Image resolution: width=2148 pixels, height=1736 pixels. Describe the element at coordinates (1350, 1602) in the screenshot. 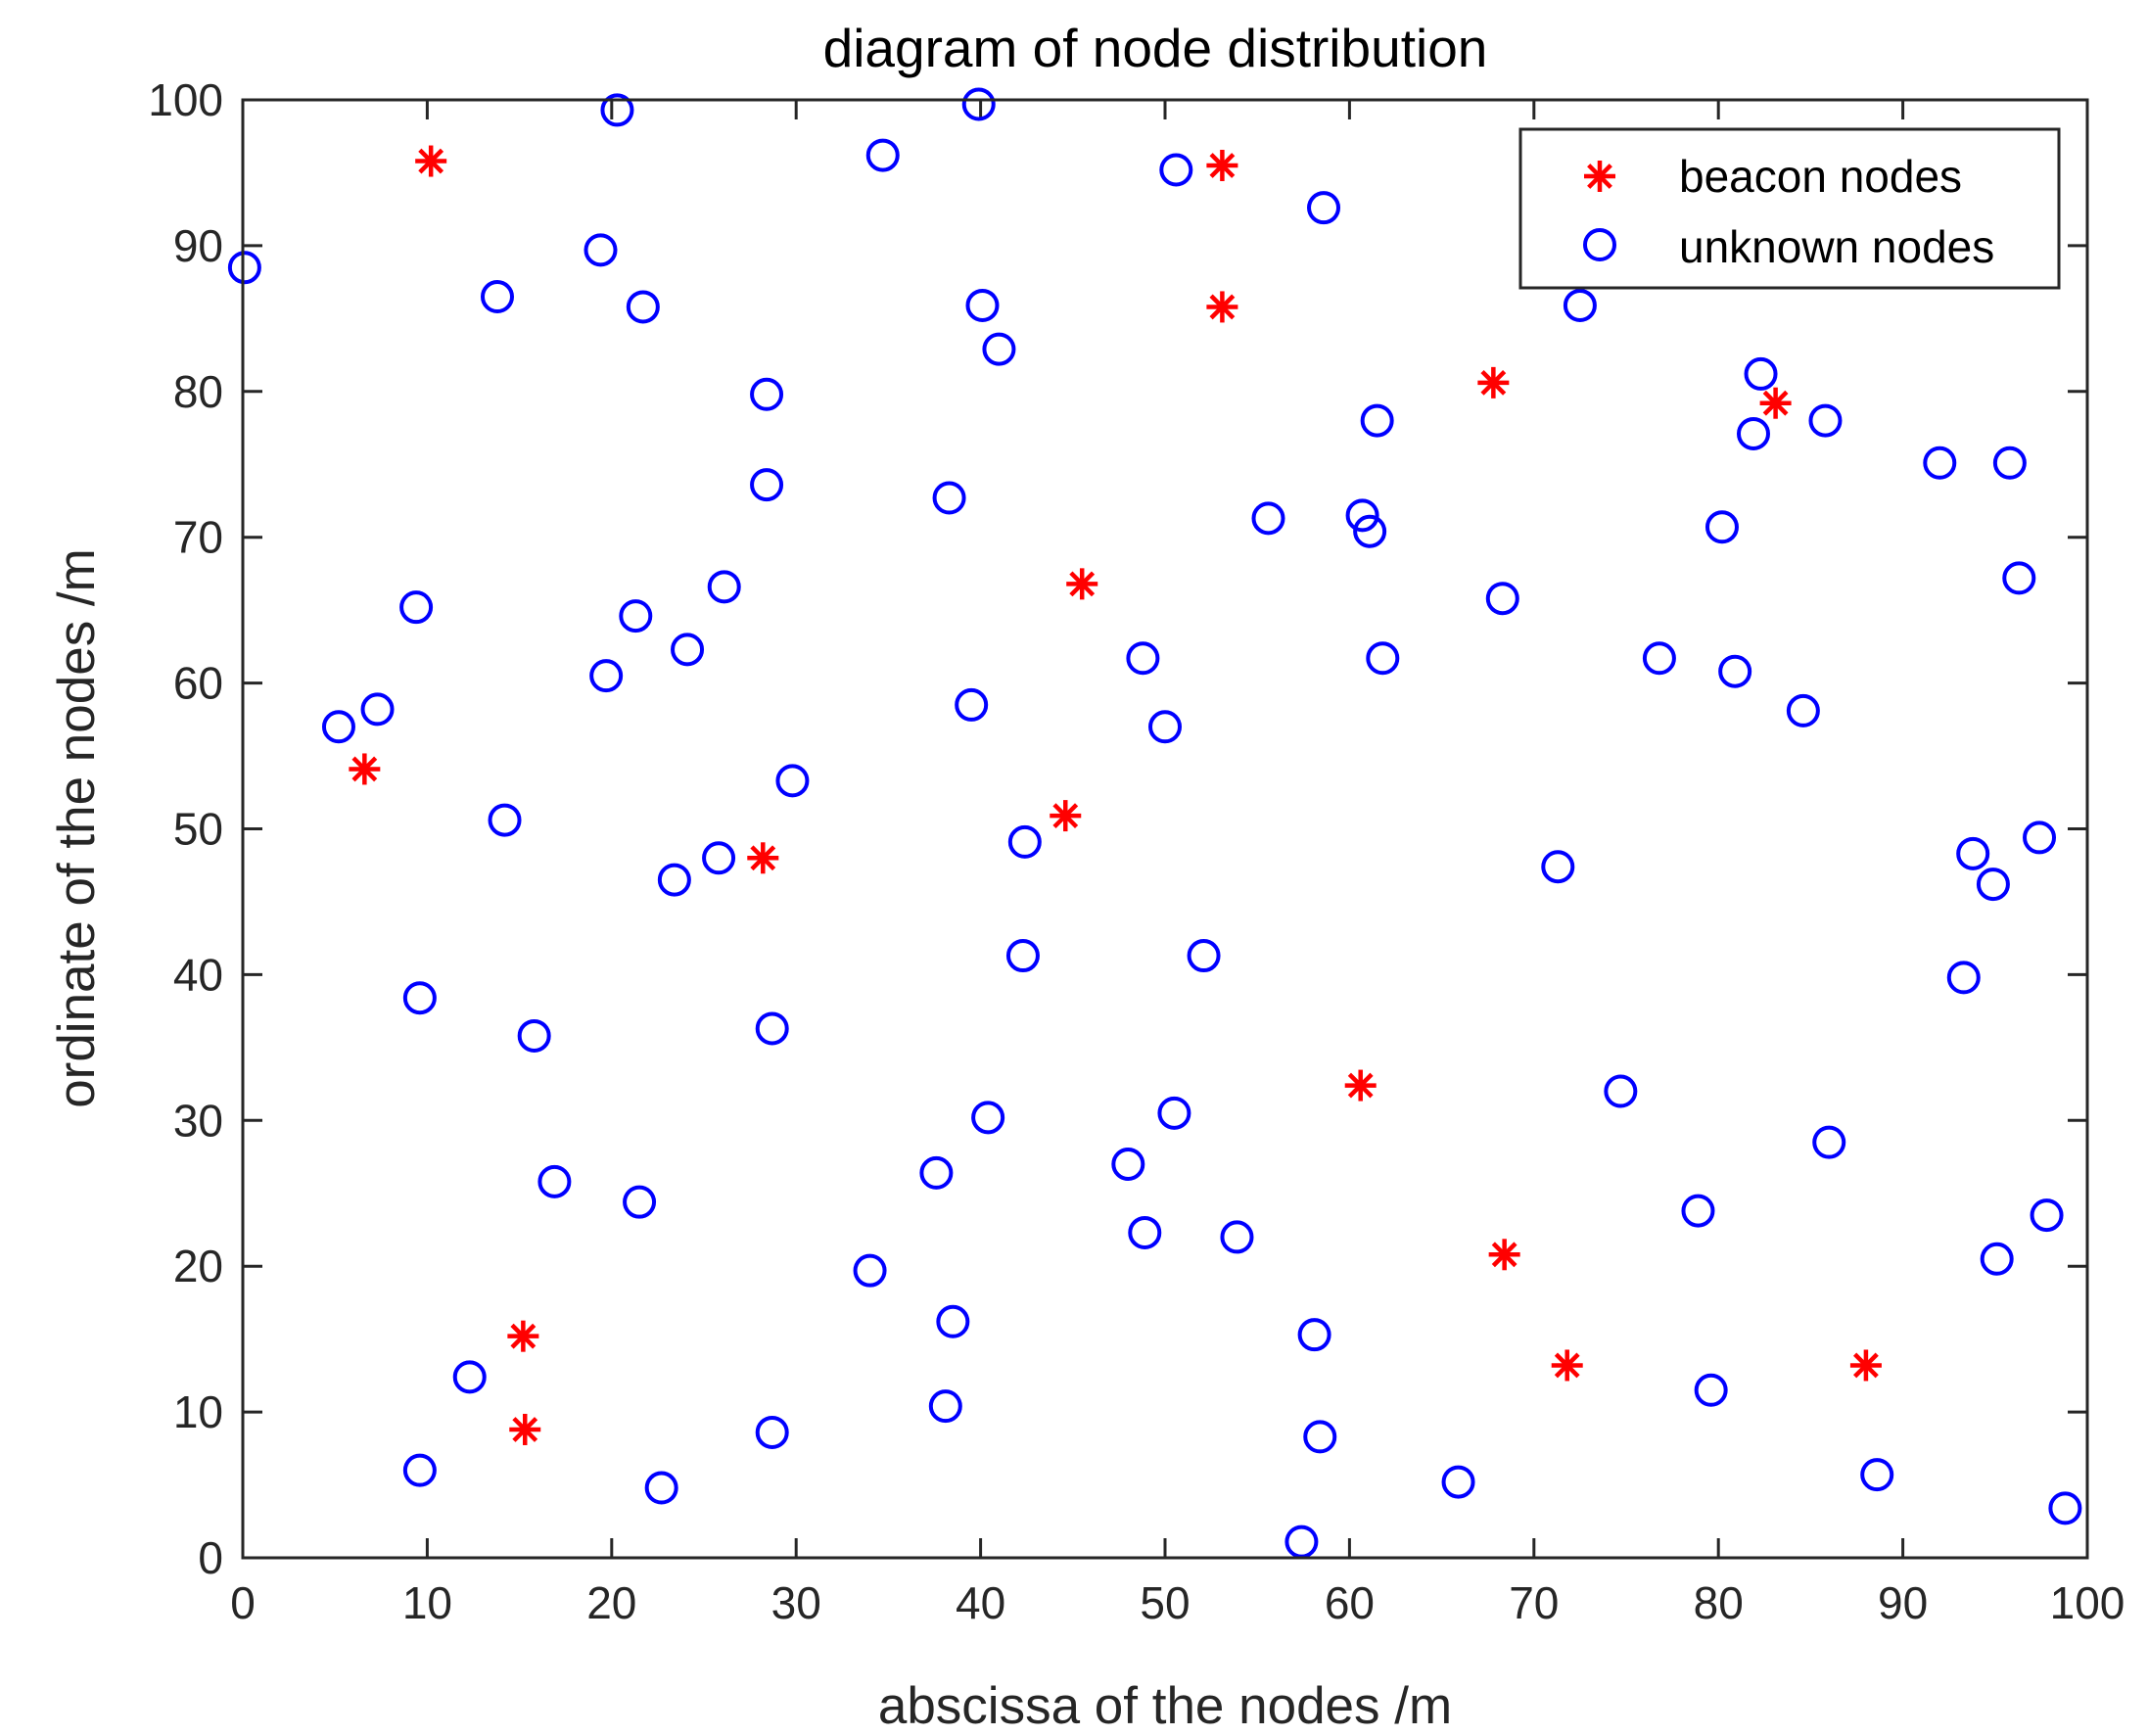

I see `x-tick-label: 60` at that location.